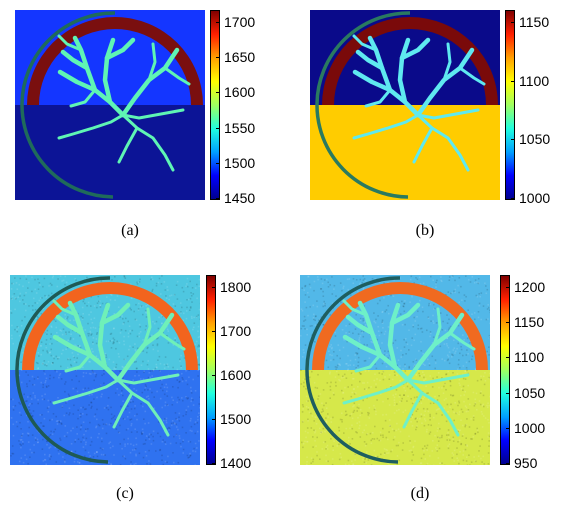 This screenshot has width=562, height=515. I want to click on panel-b-colorbar, so click(510, 105).